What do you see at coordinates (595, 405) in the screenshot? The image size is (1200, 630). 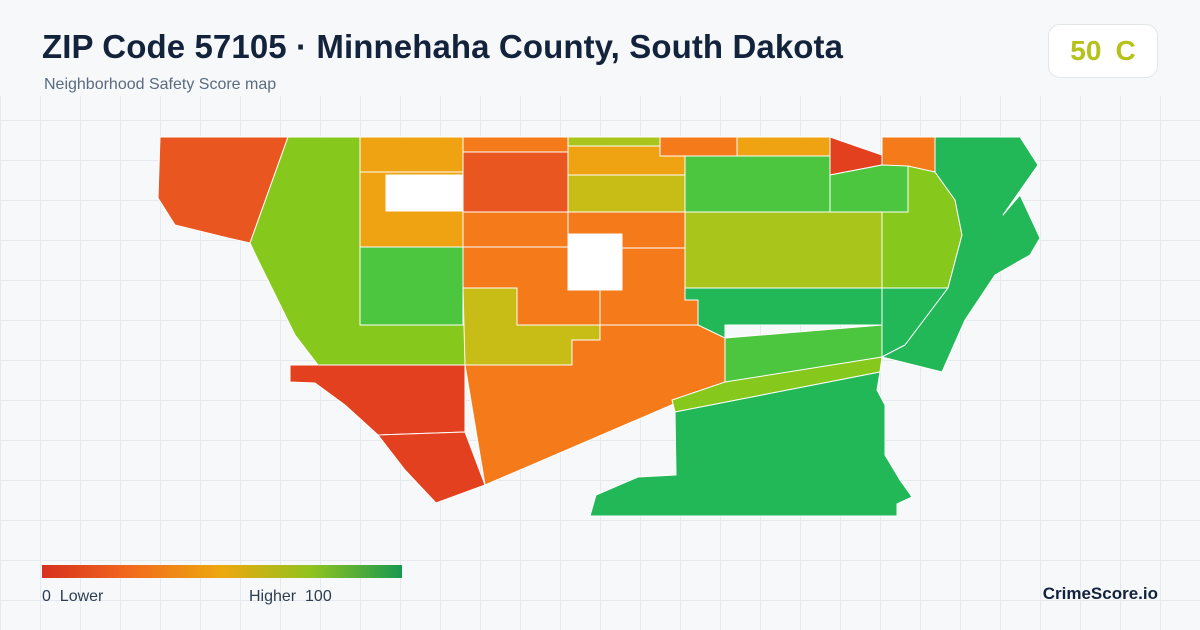 I see `map-area-south-central` at bounding box center [595, 405].